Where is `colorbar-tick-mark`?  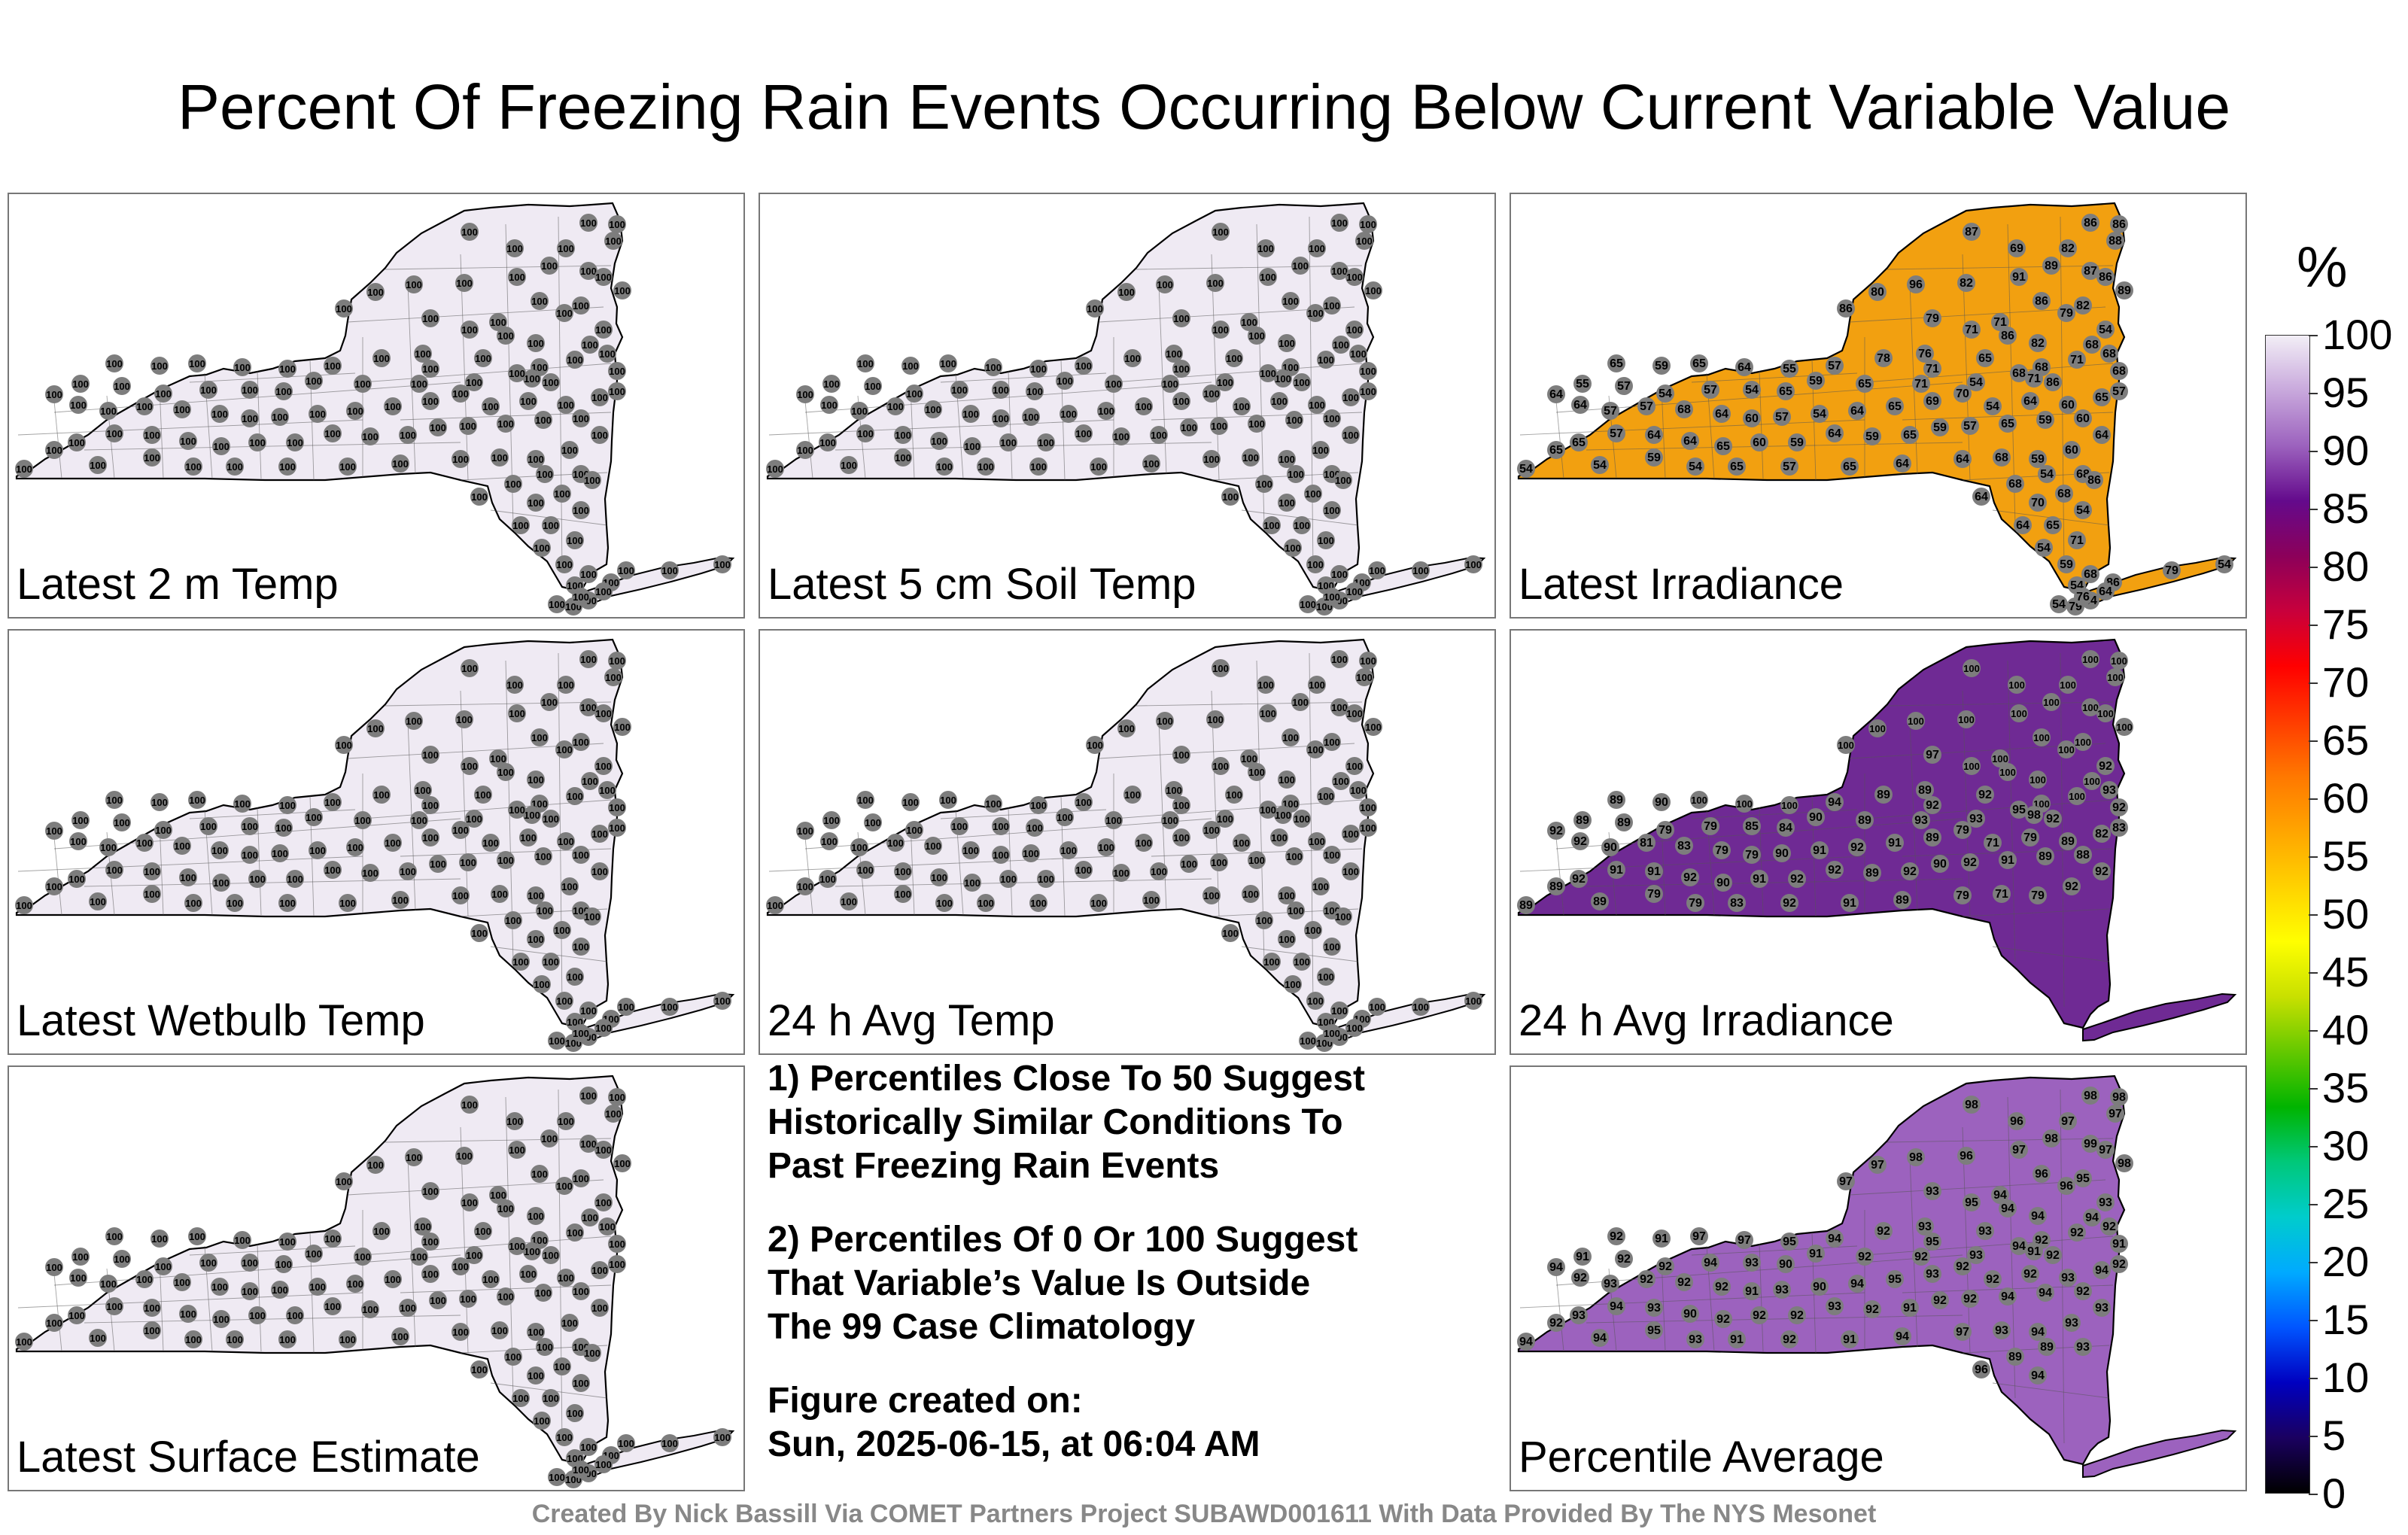 colorbar-tick-mark is located at coordinates (2313, 1494).